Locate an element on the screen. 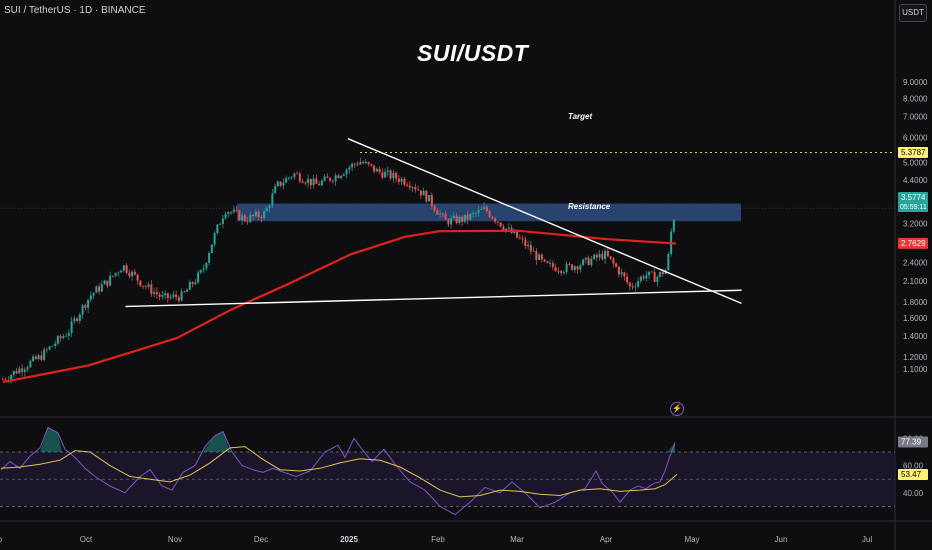 Image resolution: width=932 pixels, height=550 pixels. rsi-line is located at coordinates (338, 471).